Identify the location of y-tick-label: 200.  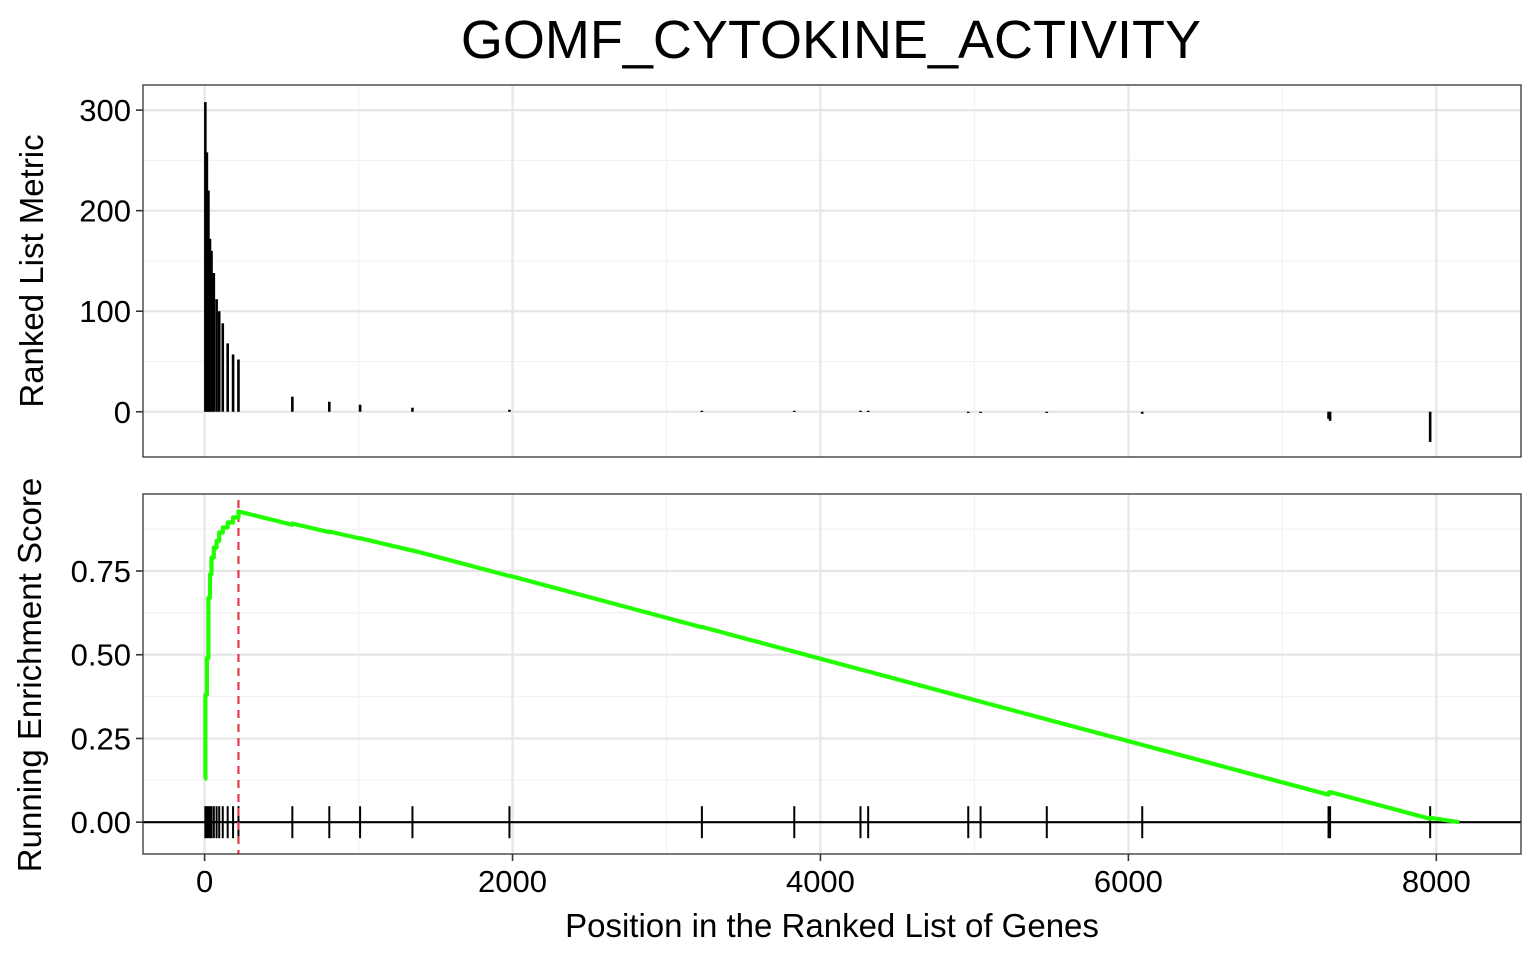
(105, 211).